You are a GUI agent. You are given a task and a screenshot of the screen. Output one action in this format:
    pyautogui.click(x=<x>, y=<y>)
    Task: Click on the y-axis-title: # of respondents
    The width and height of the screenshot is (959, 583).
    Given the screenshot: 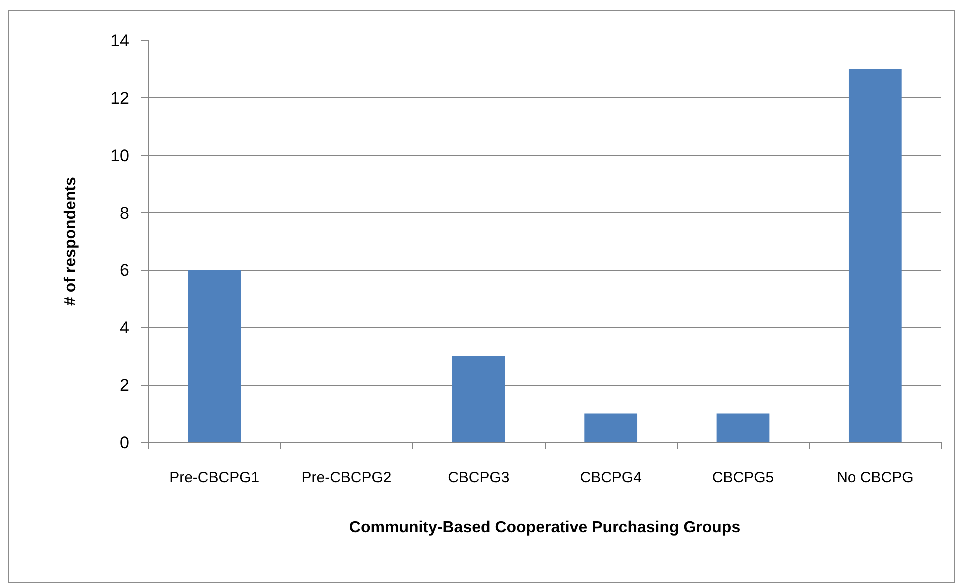 What is the action you would take?
    pyautogui.click(x=71, y=241)
    